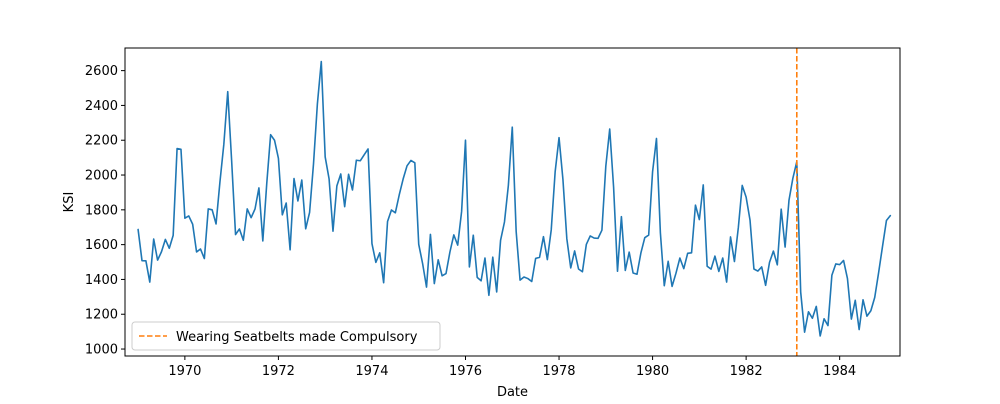 Image resolution: width=1000 pixels, height=404 pixels. What do you see at coordinates (558, 371) in the screenshot?
I see `x-tick-label: 1978` at bounding box center [558, 371].